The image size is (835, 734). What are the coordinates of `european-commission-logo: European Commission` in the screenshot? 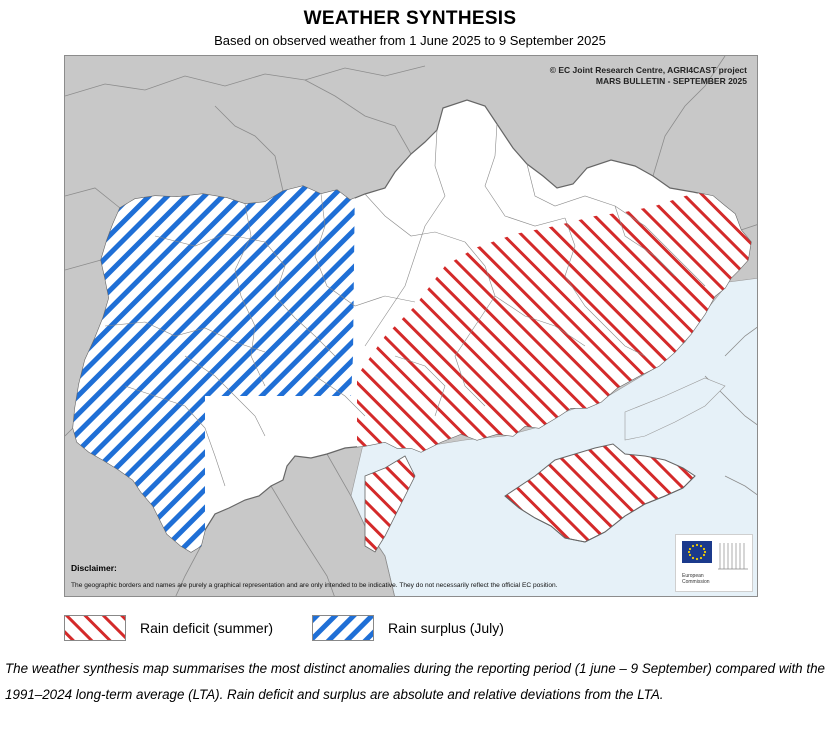 It's located at (714, 563).